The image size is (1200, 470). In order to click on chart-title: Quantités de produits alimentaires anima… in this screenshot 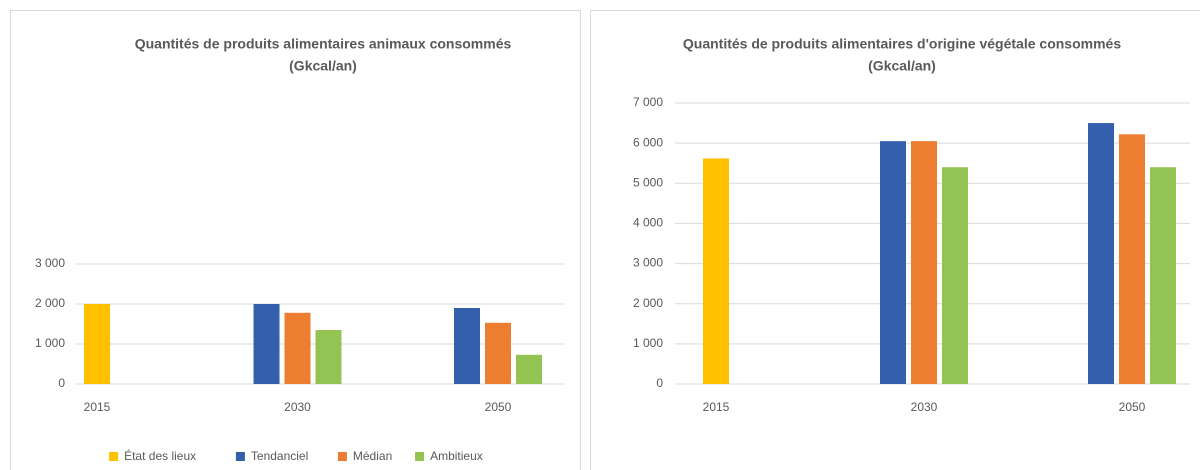, I will do `click(323, 44)`.